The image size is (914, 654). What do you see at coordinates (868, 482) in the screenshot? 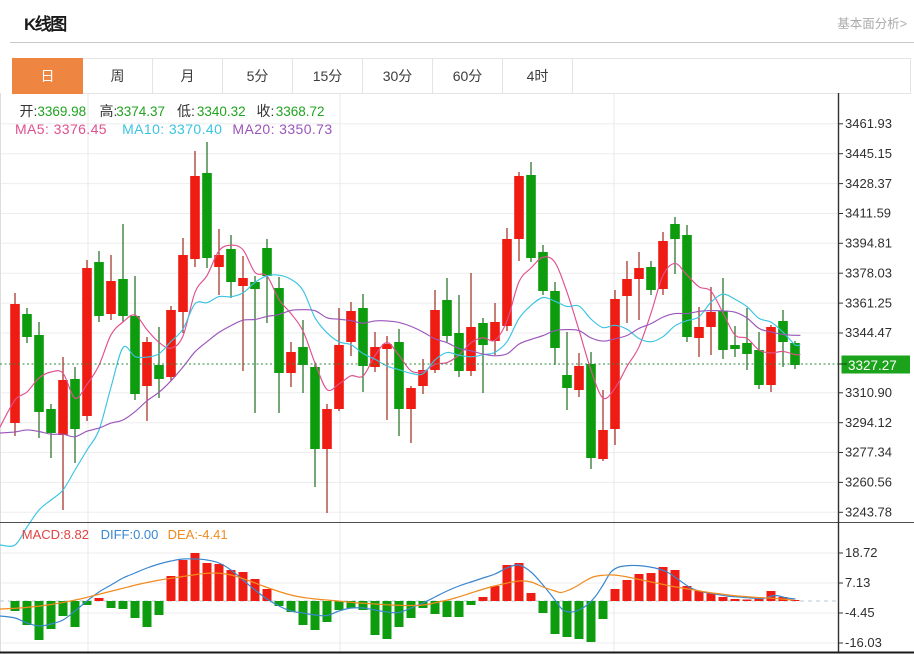
I see `svg-text: 3260.56` at bounding box center [868, 482].